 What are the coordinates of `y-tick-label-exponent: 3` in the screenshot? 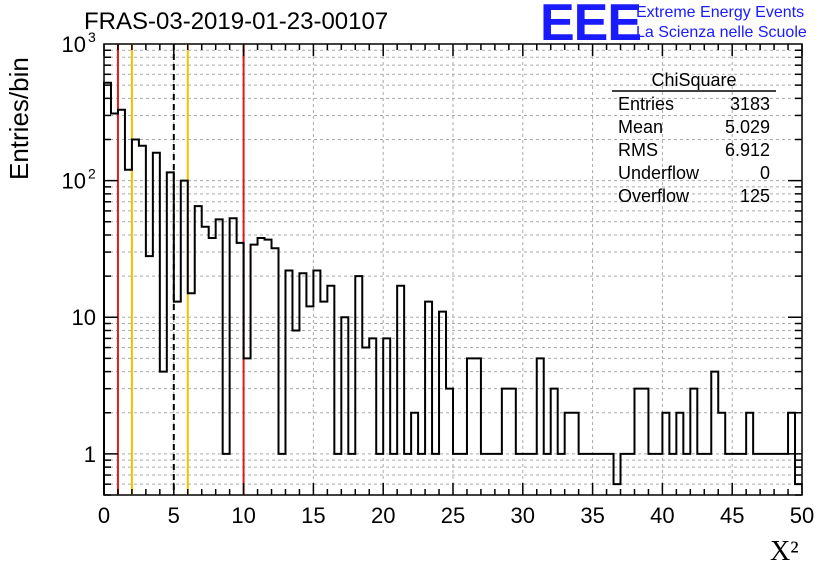 It's located at (92, 37).